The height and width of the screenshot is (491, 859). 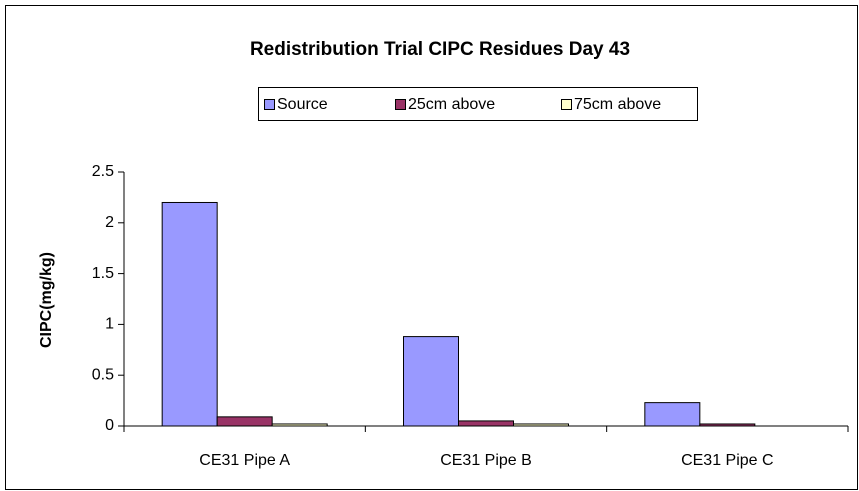 I want to click on legend-box, so click(x=478, y=104).